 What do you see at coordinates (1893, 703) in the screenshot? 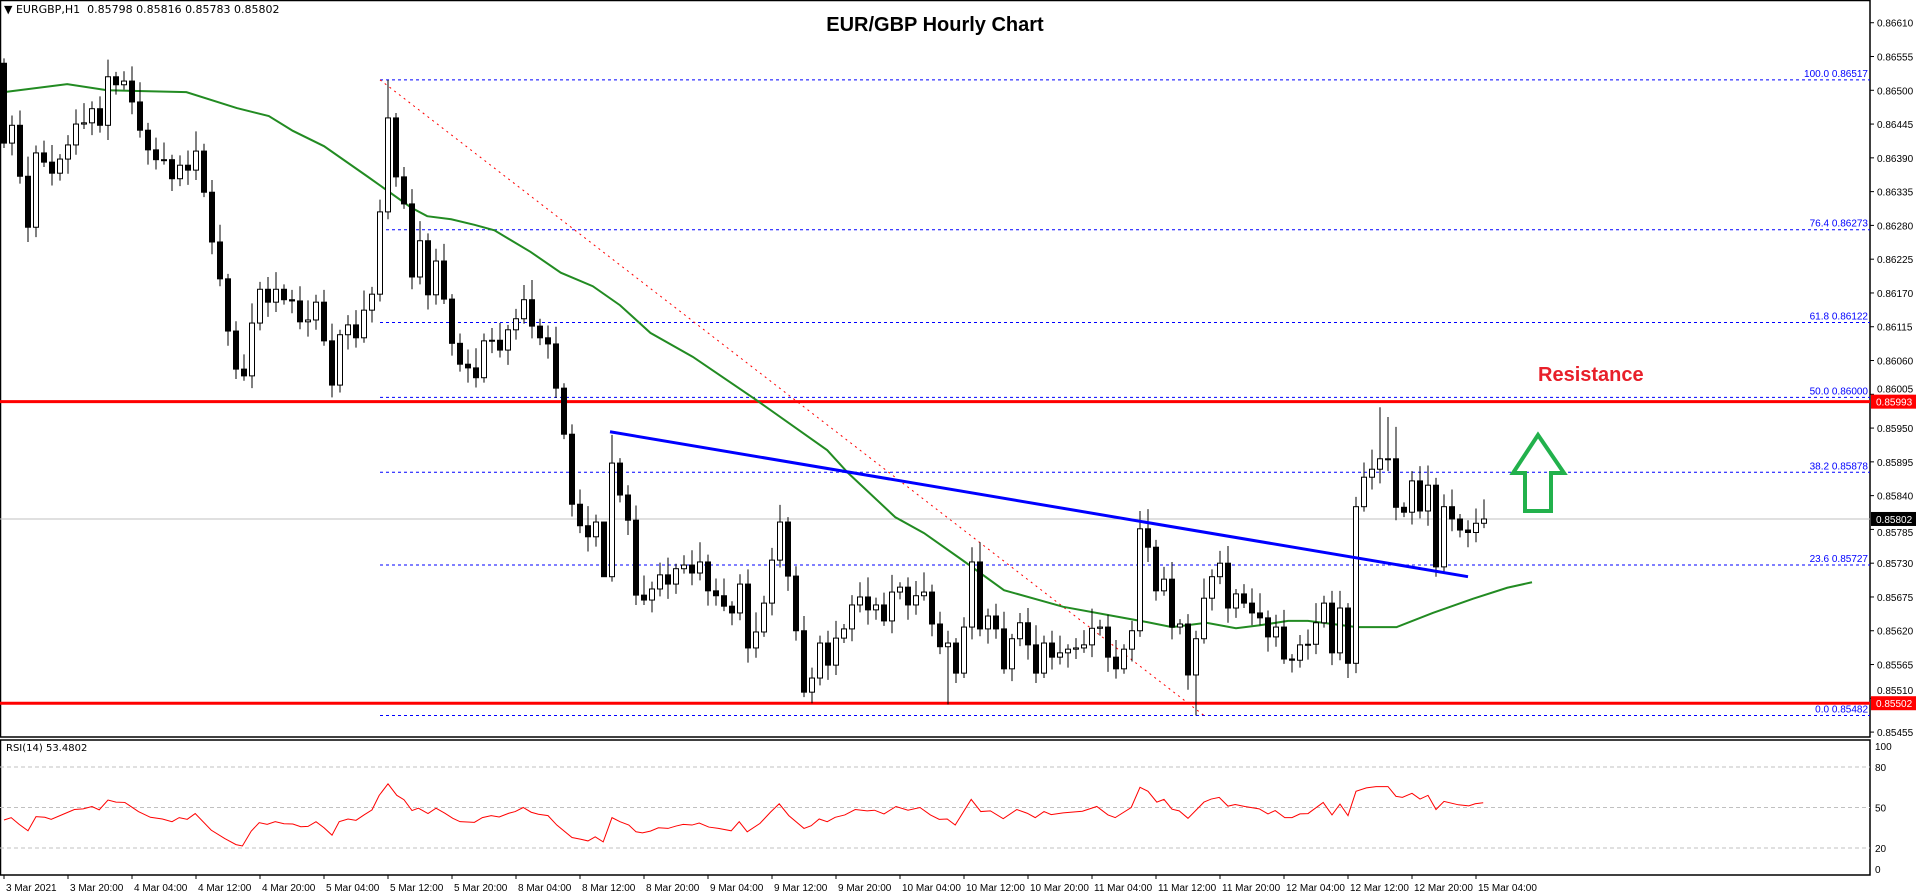
I see `support-price-label-box` at bounding box center [1893, 703].